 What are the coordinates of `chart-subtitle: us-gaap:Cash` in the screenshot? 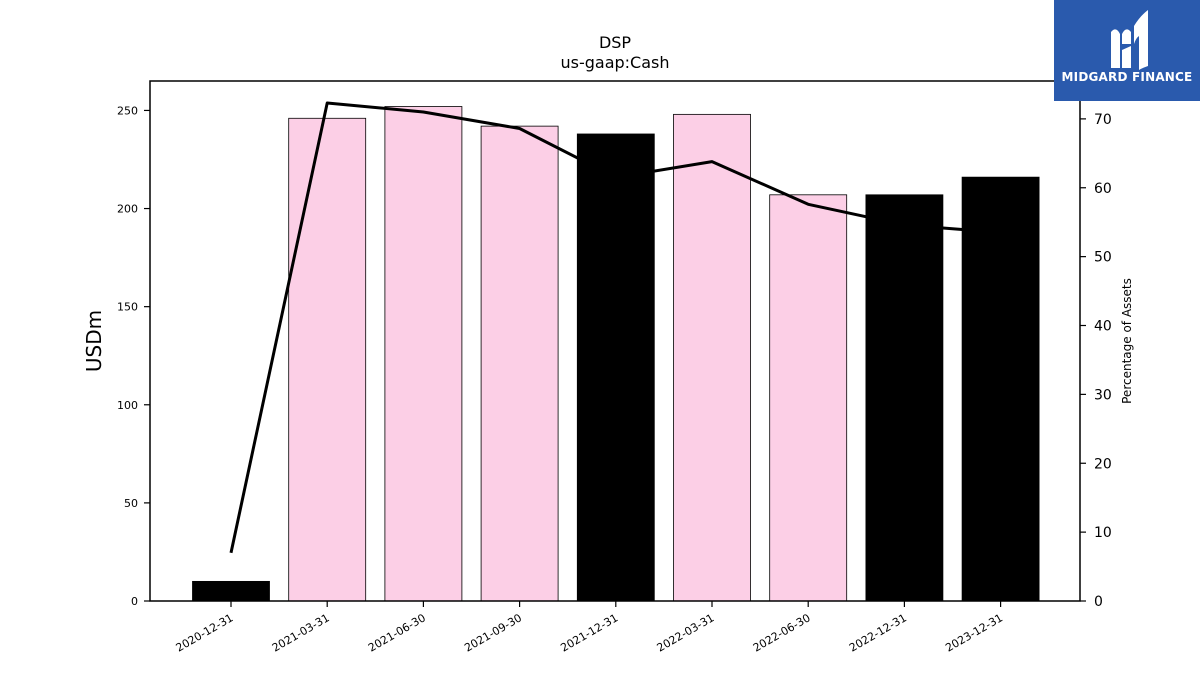 It's located at (614, 62).